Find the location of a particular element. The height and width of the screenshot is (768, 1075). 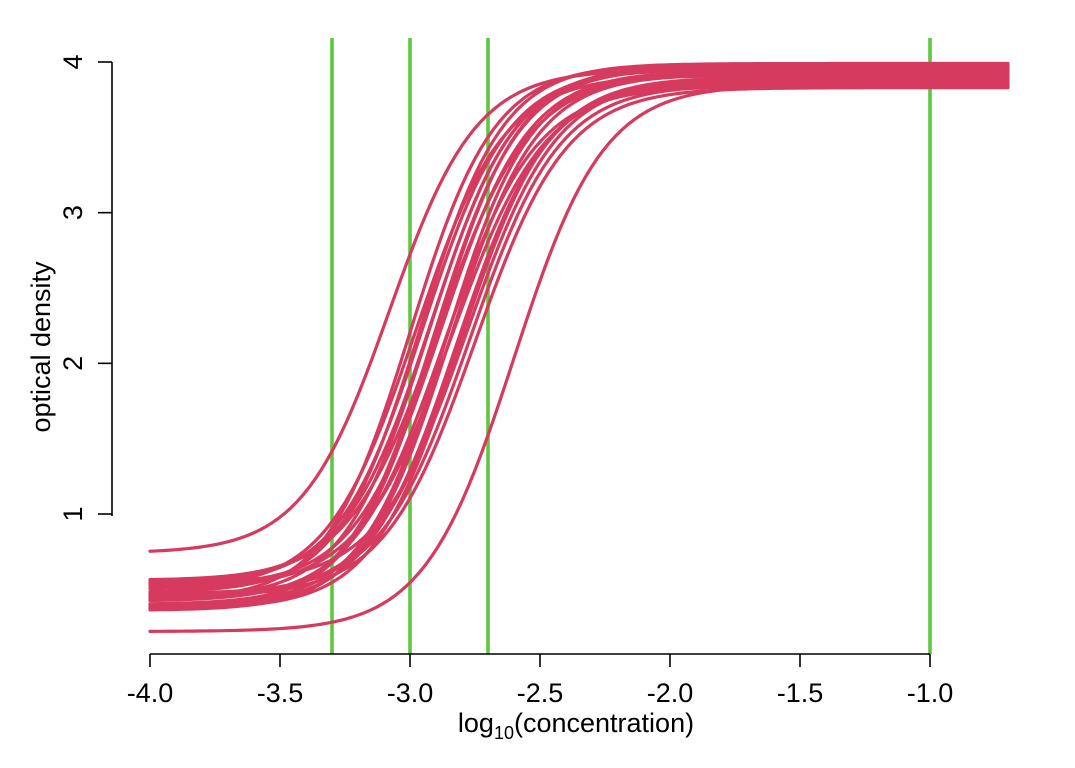

x-axis-label-subscript: 10 is located at coordinates (504, 733).